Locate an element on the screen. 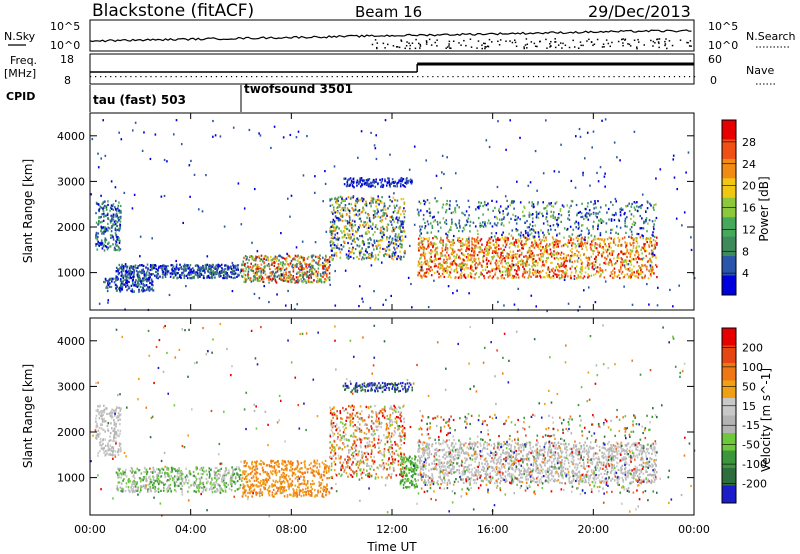  power-colorbar-tick-label: 28 is located at coordinates (749, 142).